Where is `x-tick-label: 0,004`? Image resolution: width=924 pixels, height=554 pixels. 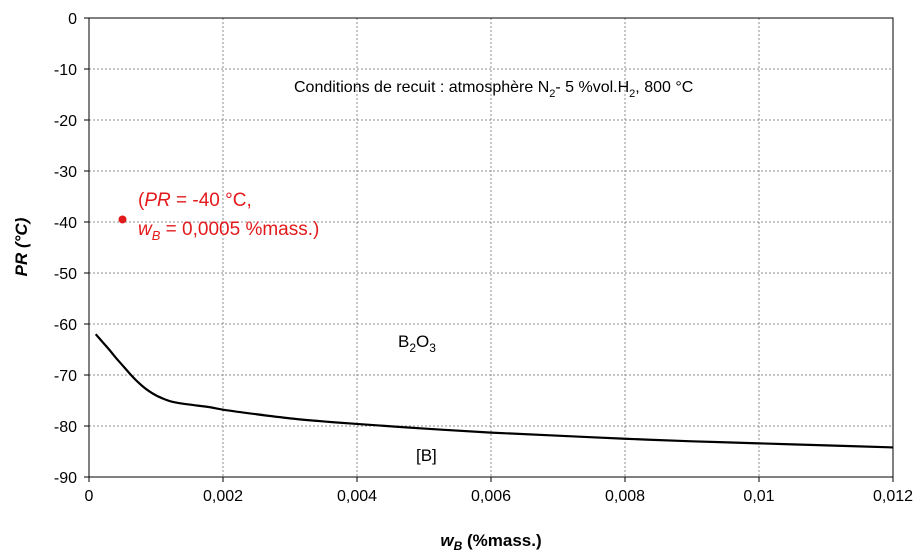
x-tick-label: 0,004 is located at coordinates (357, 496).